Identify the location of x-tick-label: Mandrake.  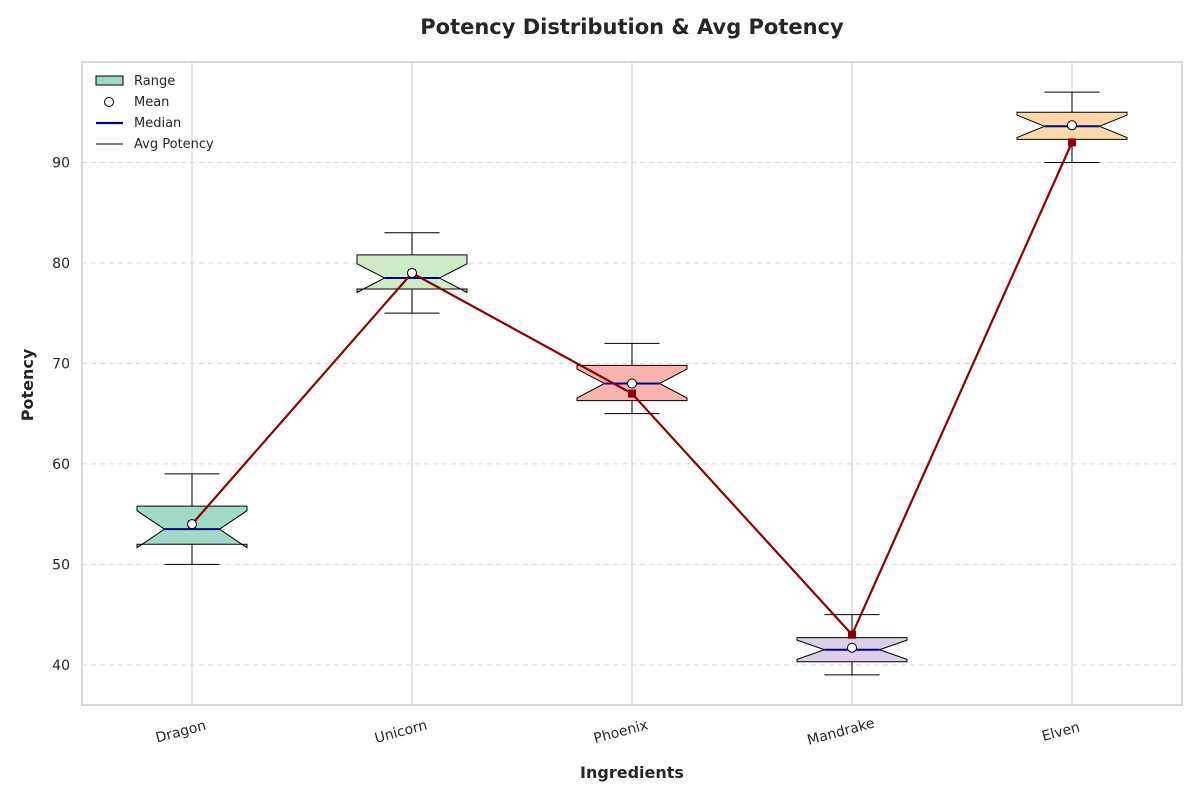
(841, 731).